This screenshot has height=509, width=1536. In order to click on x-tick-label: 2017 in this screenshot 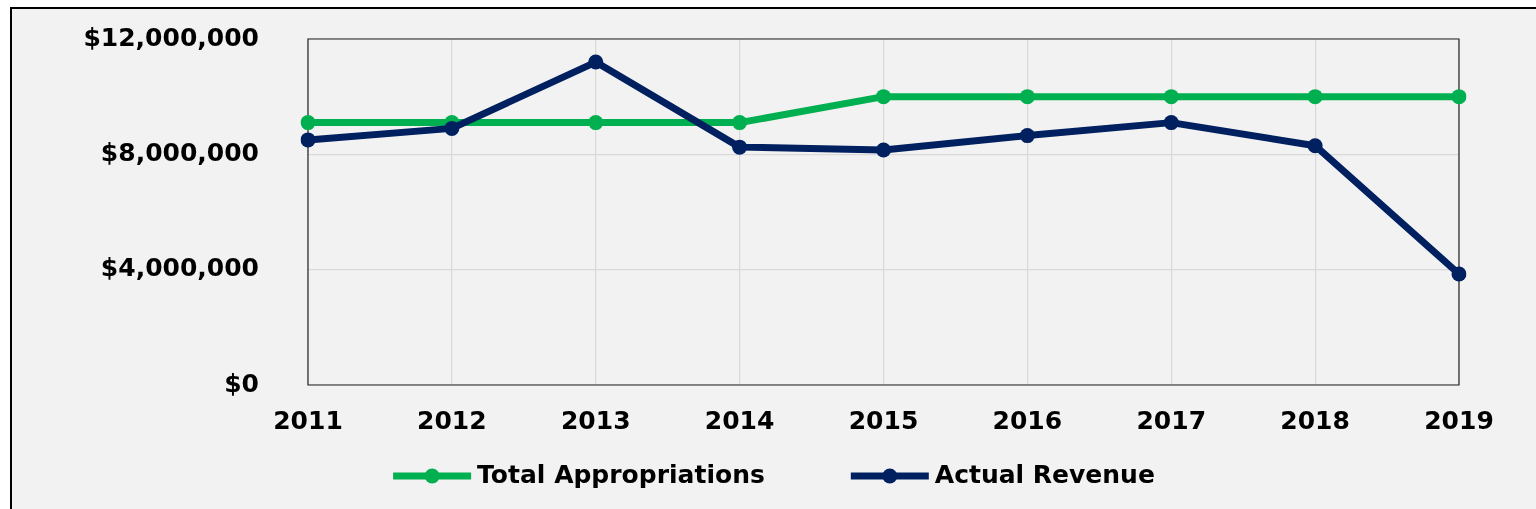, I will do `click(1171, 420)`.